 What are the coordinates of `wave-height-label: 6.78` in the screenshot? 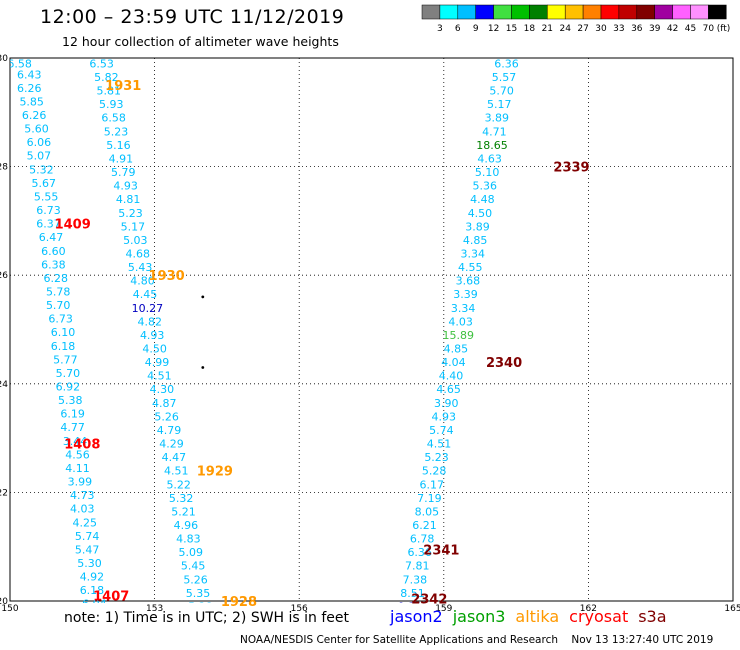 It's located at (422, 539).